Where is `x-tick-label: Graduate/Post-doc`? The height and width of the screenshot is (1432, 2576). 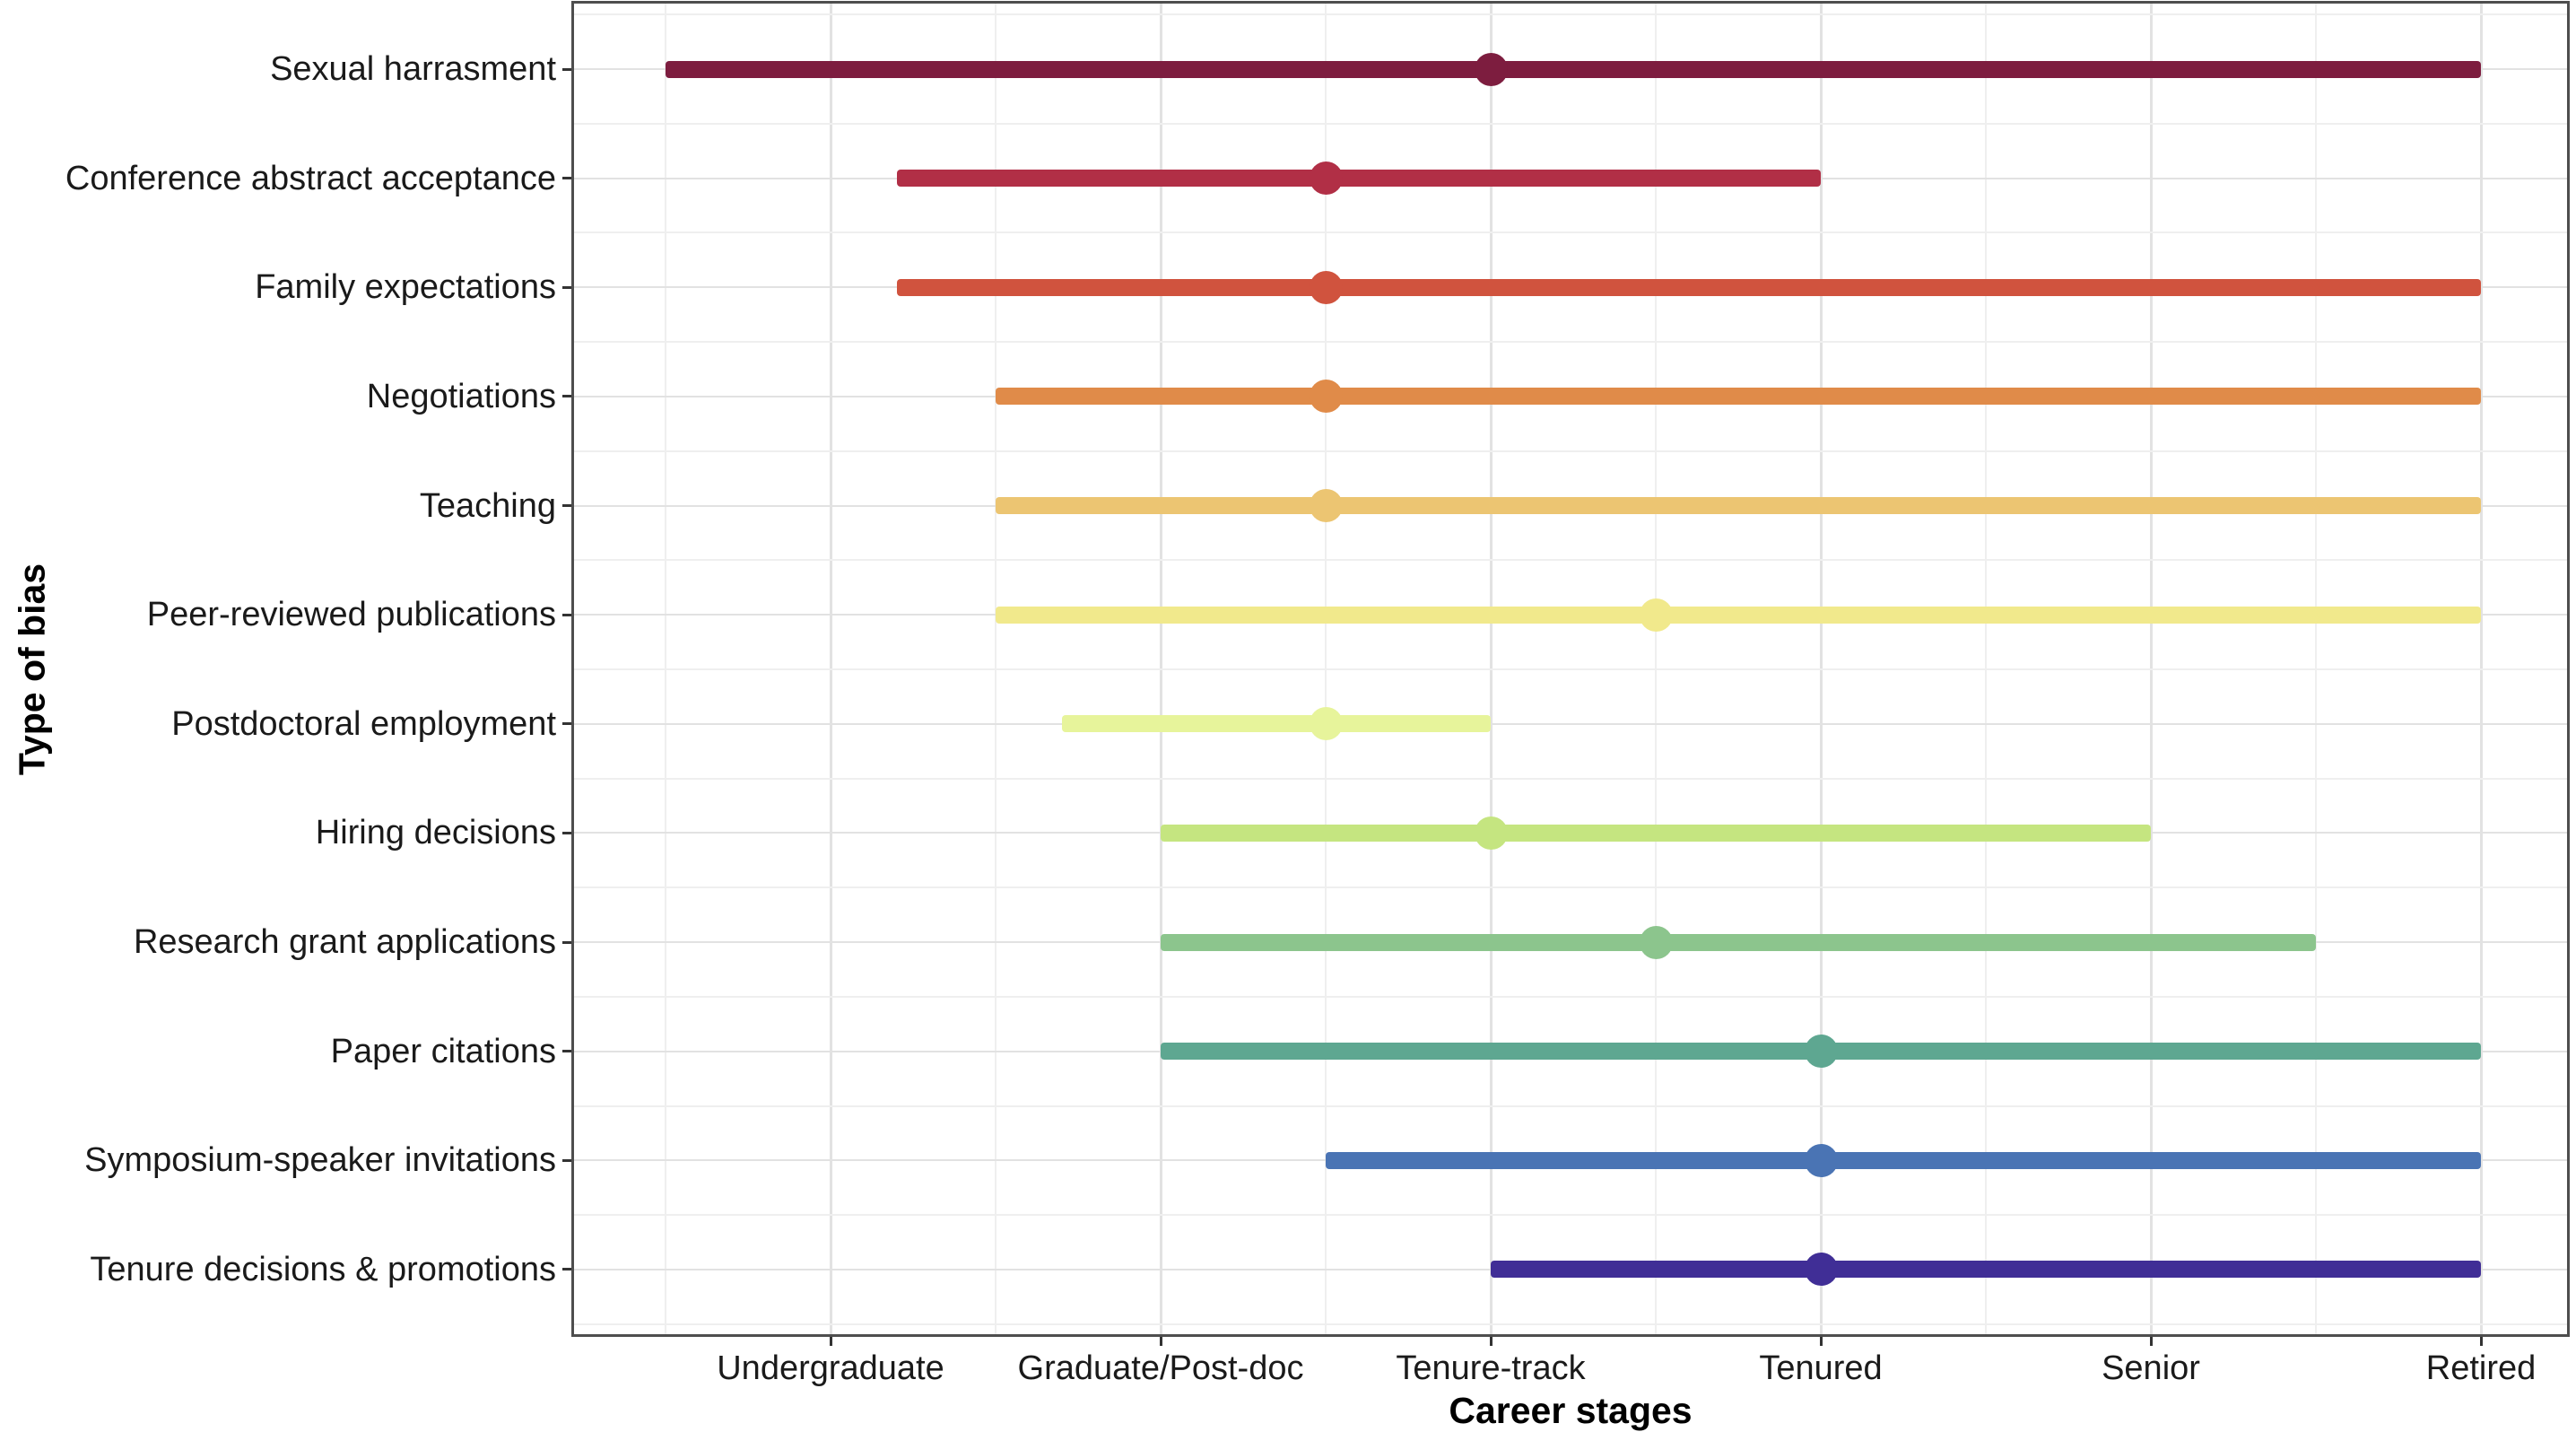
x-tick-label: Graduate/Post-doc is located at coordinates (1160, 1368).